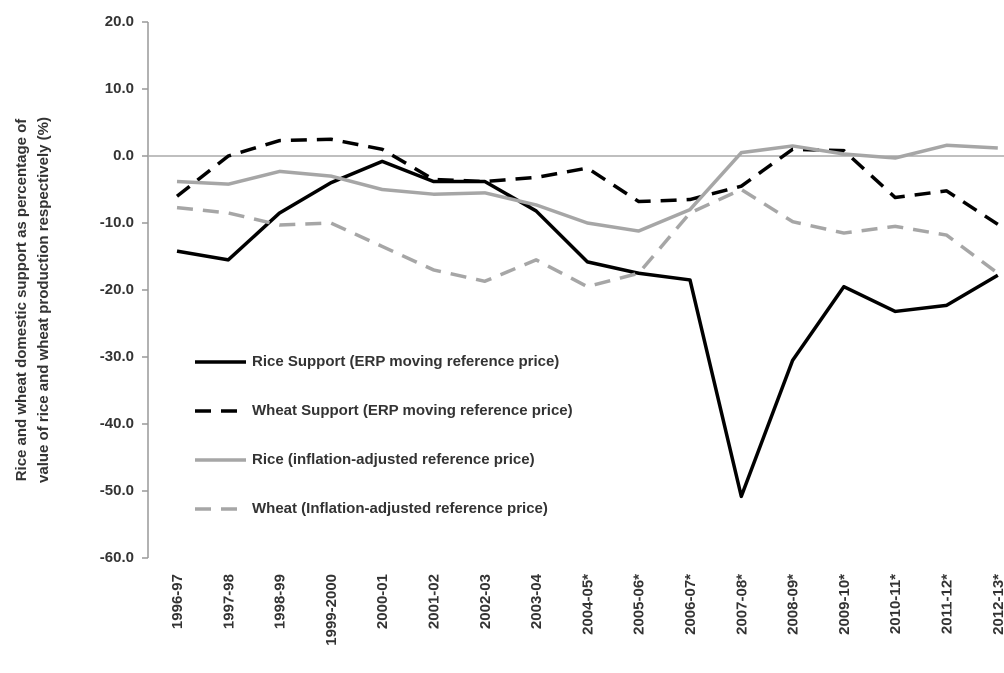  What do you see at coordinates (119, 21) in the screenshot?
I see `y-tick-label: 20.0` at bounding box center [119, 21].